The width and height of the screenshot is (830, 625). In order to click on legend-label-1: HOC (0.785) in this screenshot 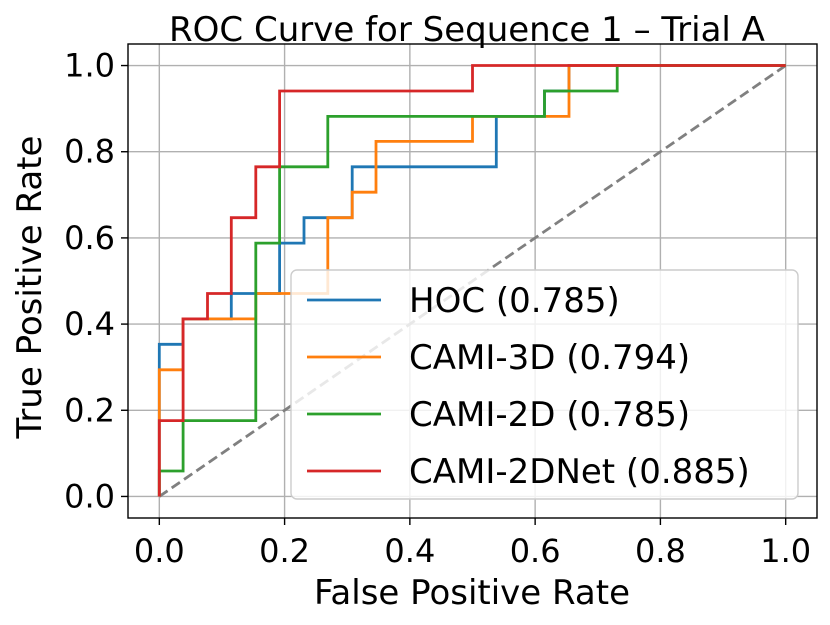, I will do `click(514, 301)`.